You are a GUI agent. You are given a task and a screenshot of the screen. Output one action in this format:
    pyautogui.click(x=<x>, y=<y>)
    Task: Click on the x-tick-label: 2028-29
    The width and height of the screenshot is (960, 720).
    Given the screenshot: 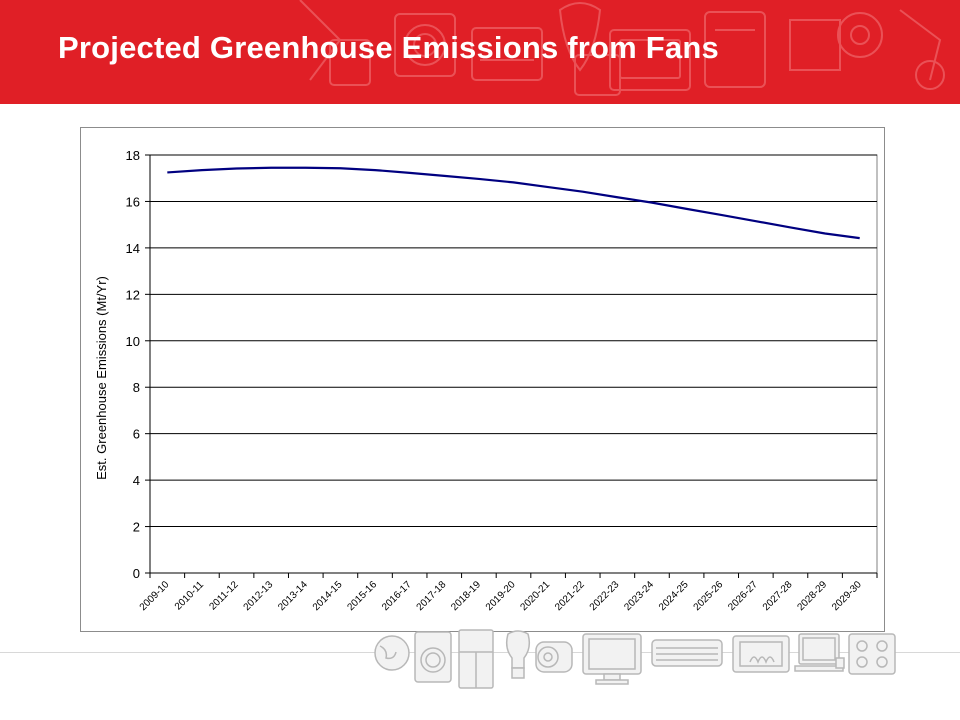 What is the action you would take?
    pyautogui.click(x=812, y=596)
    